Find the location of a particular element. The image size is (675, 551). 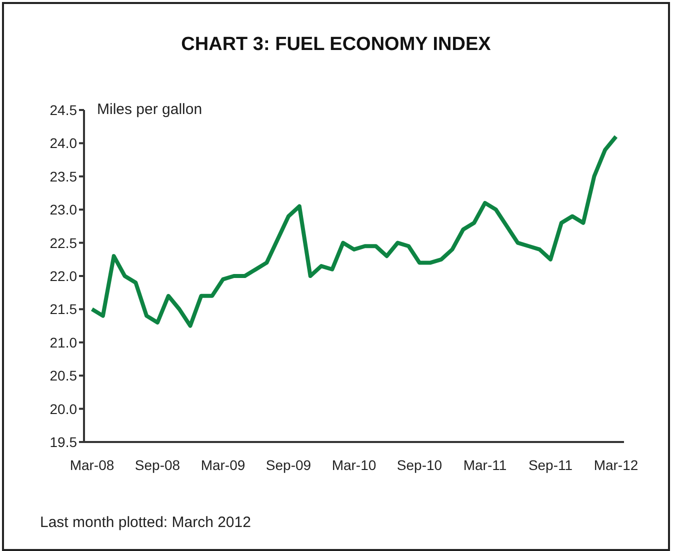

y-tick-label: 21.0 is located at coordinates (64, 342).